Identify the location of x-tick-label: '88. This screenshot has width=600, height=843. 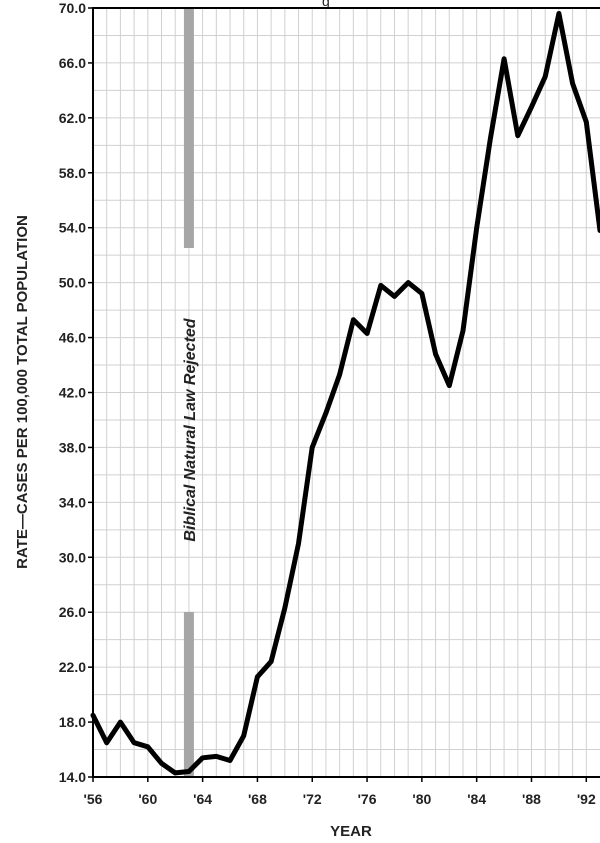
(531, 799).